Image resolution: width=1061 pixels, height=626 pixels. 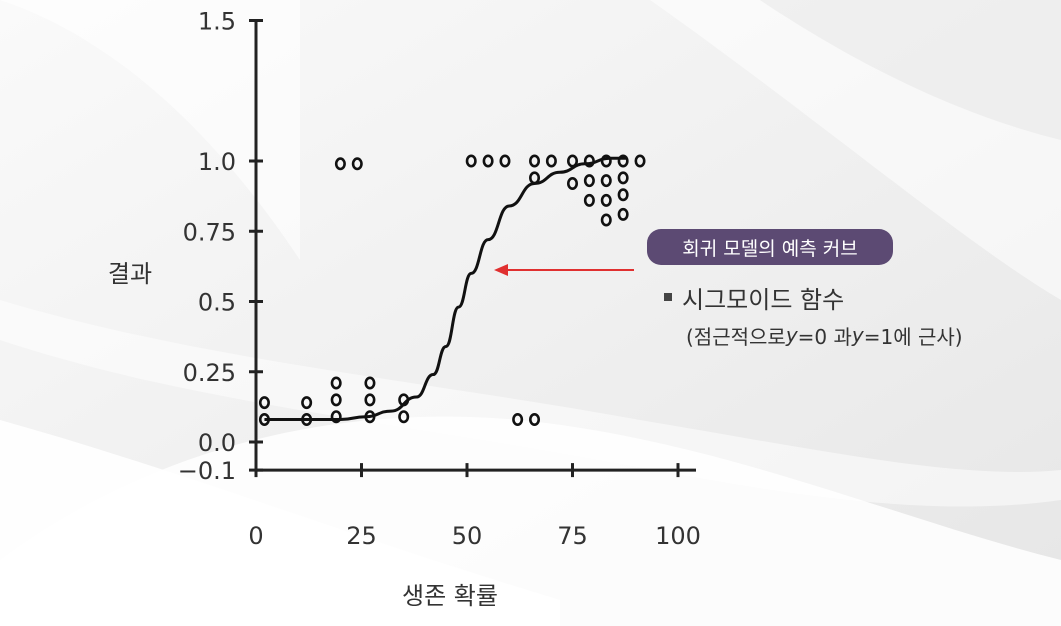 I want to click on x-tick-label: 0, so click(x=255, y=536).